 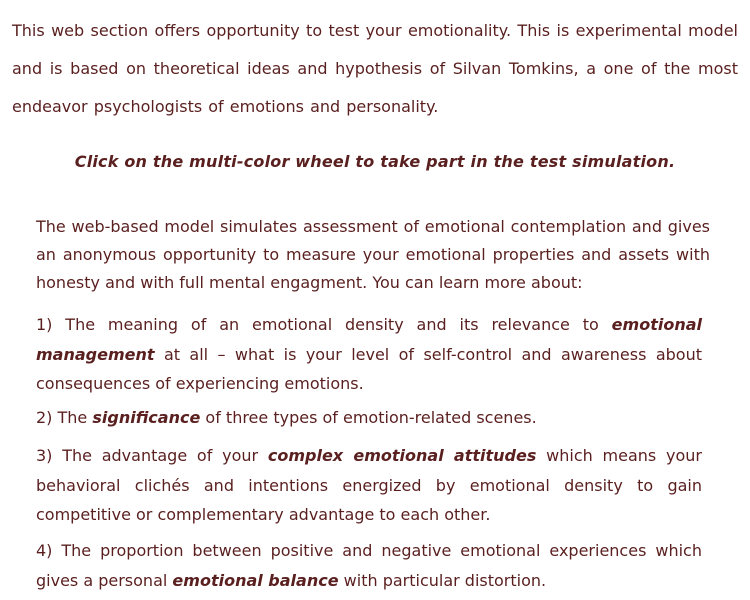 What do you see at coordinates (44, 417) in the screenshot?
I see `item-number: 2)` at bounding box center [44, 417].